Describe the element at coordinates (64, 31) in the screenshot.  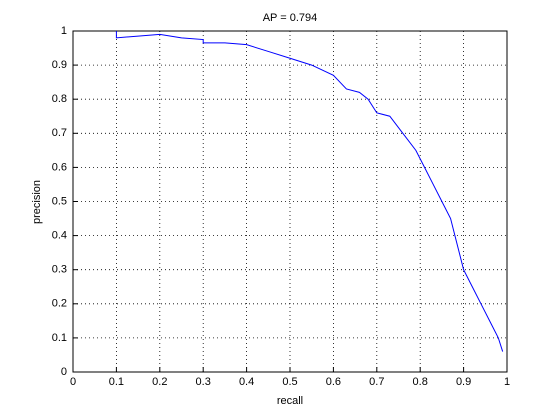
I see `y-tick-label: 1` at that location.